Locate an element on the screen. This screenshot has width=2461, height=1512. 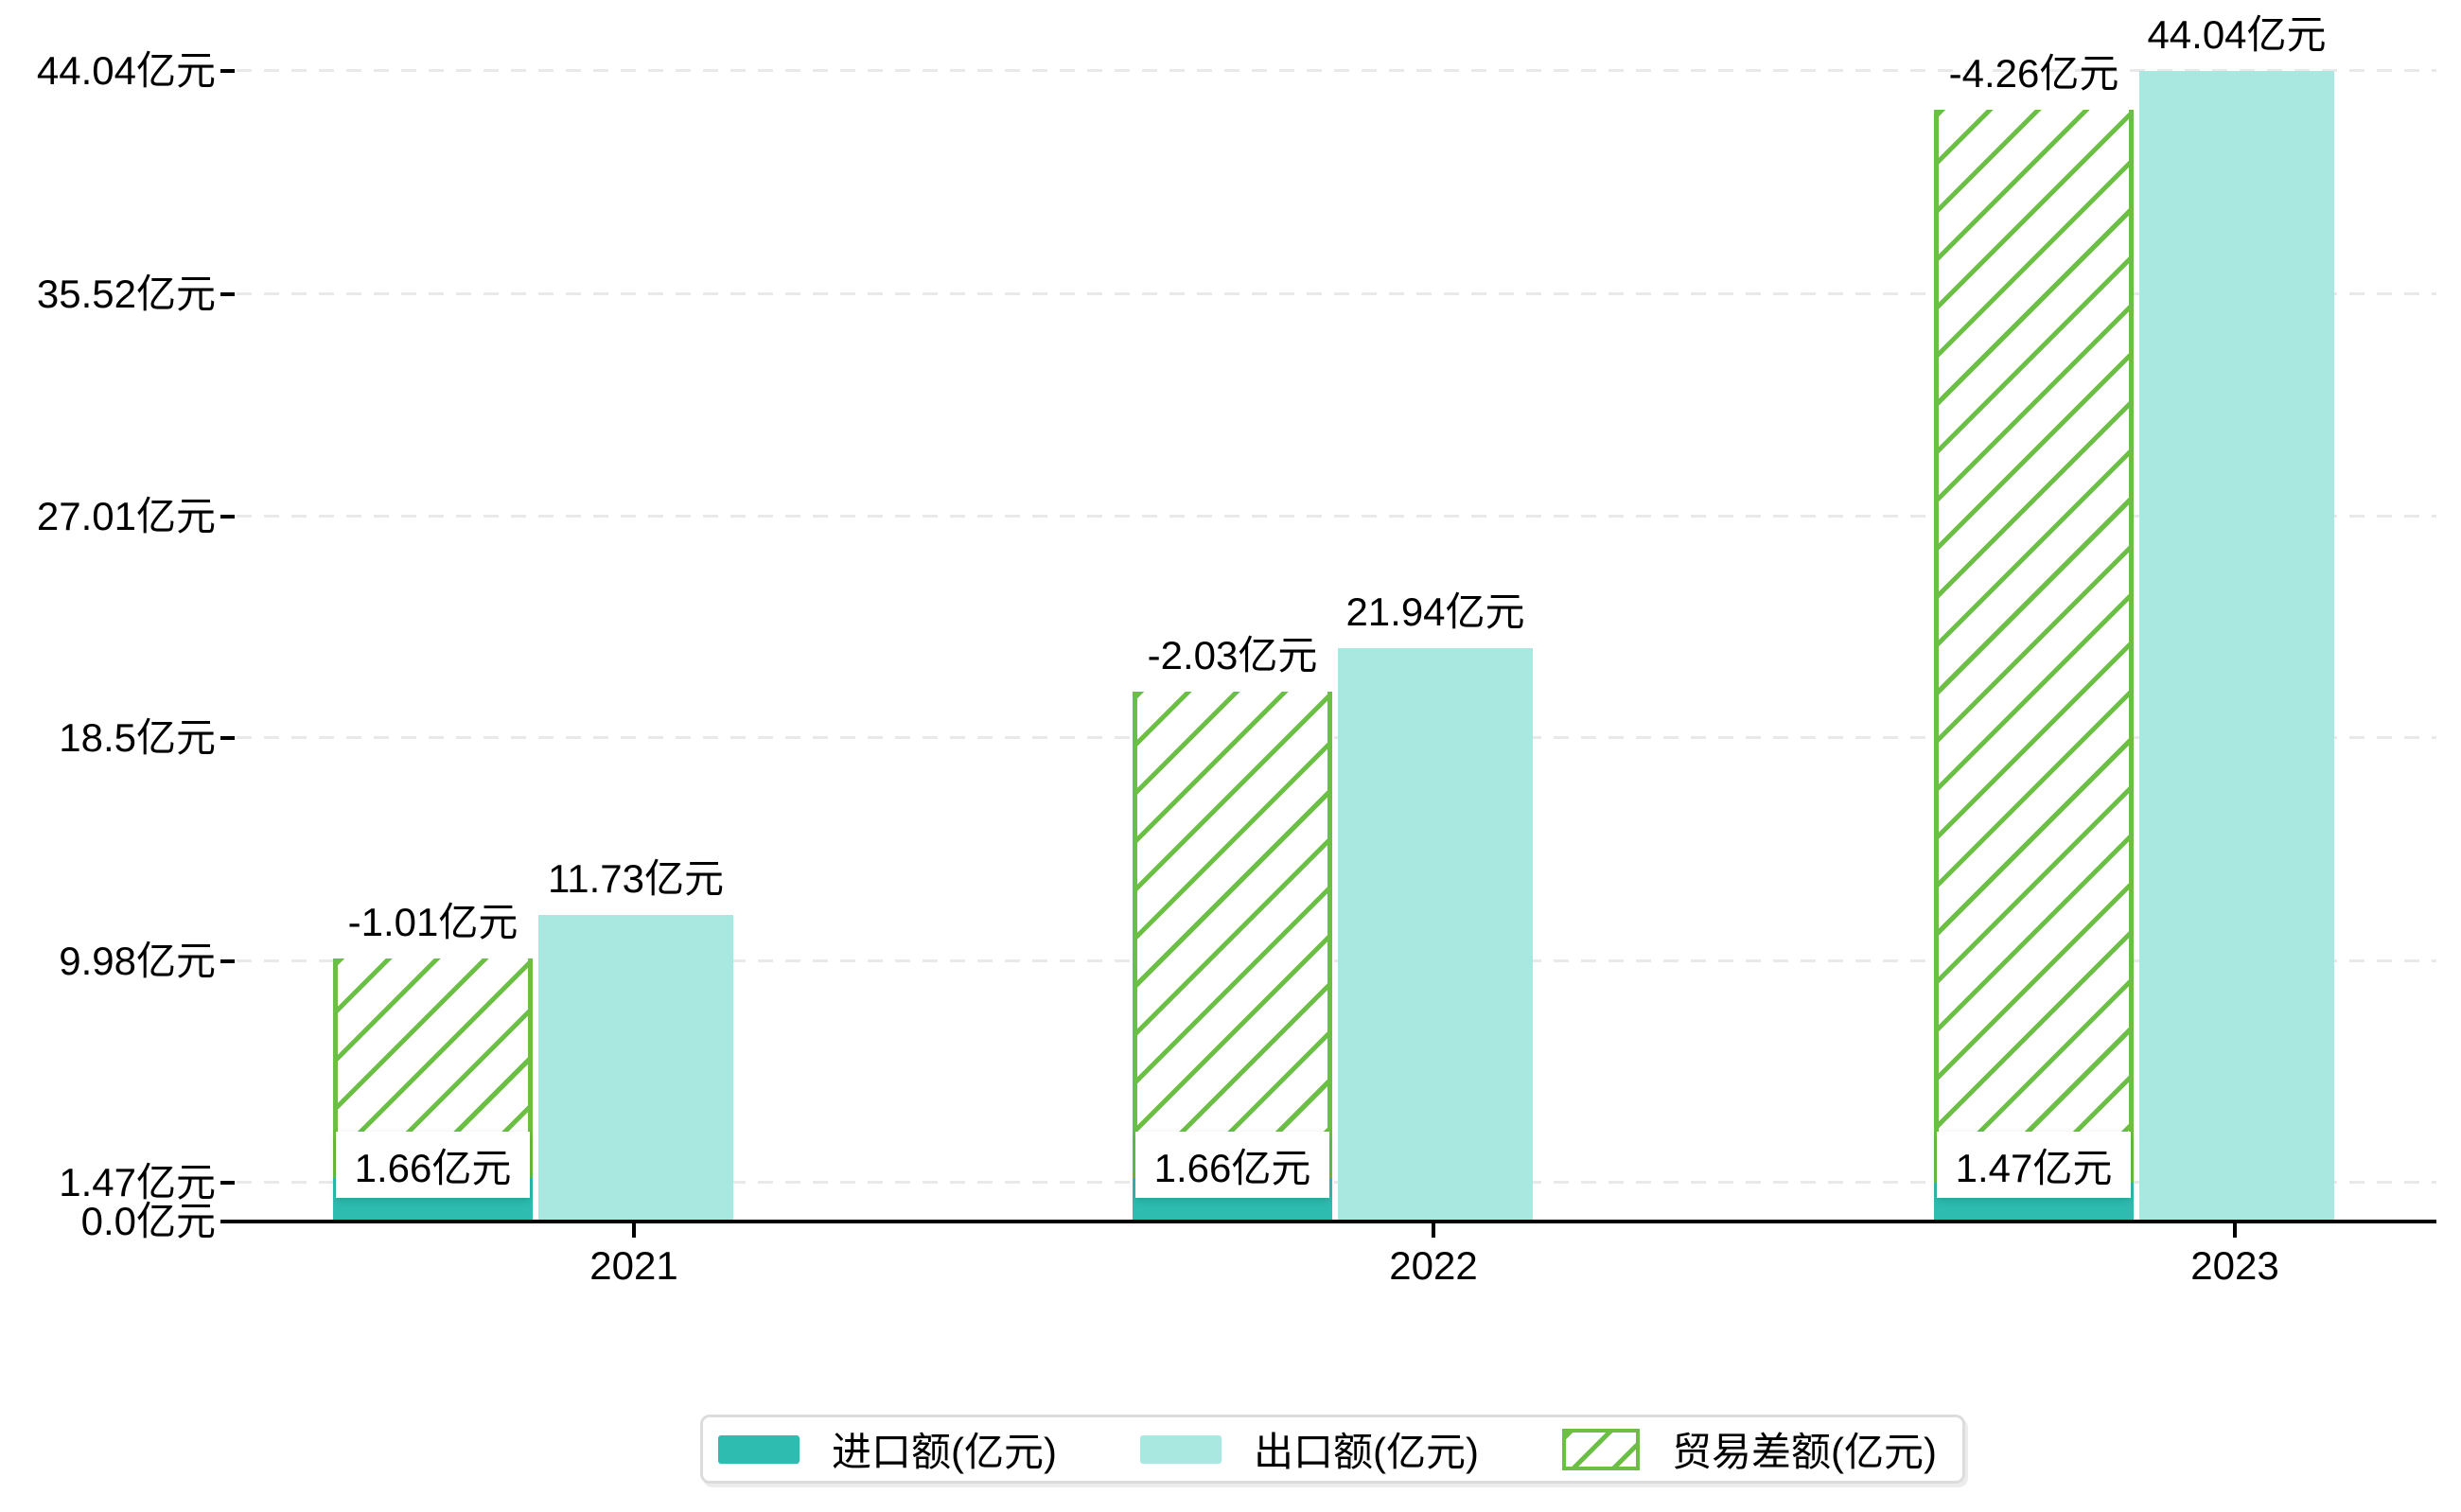
trade-balance-value-label: -2.03亿元 is located at coordinates (1232, 655).